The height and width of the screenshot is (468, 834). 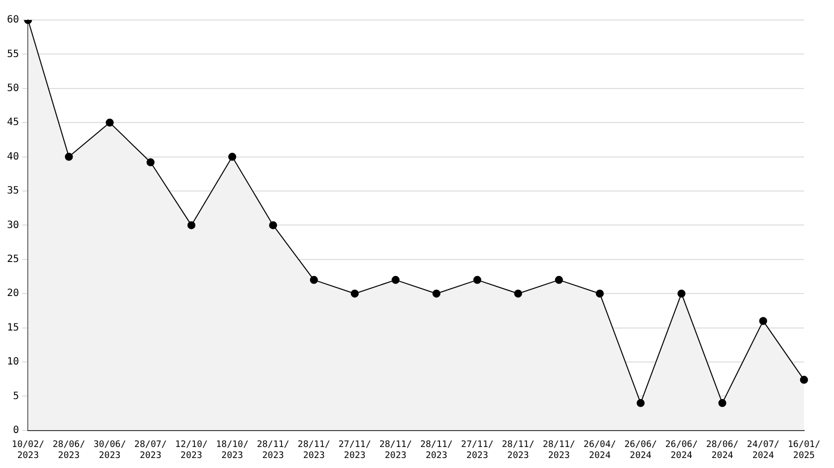 I want to click on y-tick-label: 15, so click(x=13, y=328).